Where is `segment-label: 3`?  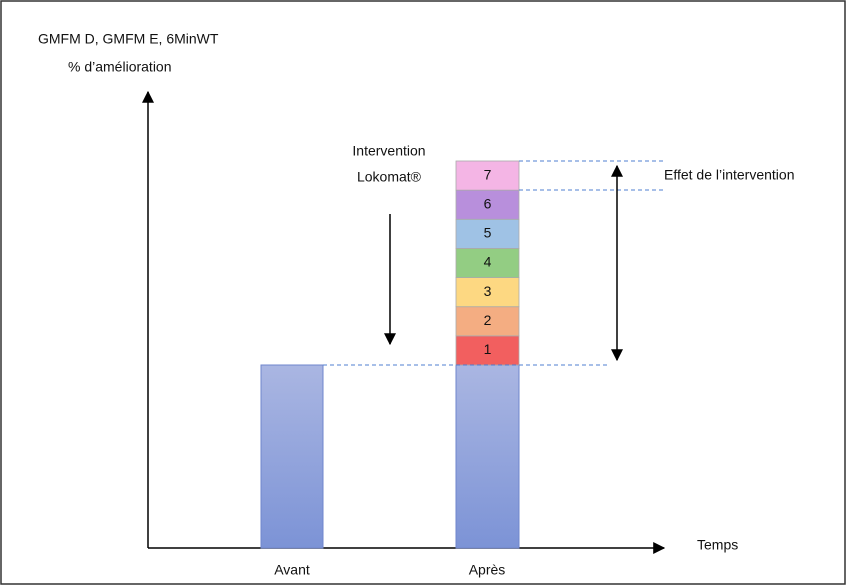
segment-label: 3 is located at coordinates (488, 291).